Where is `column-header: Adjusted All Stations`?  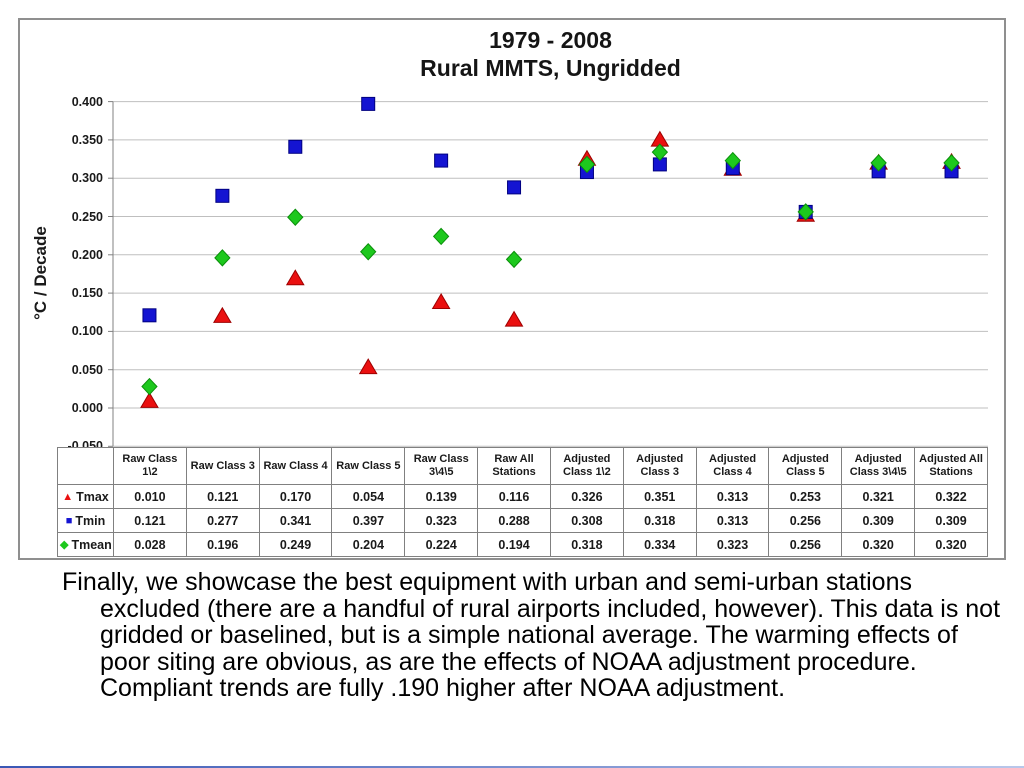
column-header: Adjusted All Stations is located at coordinates (951, 466).